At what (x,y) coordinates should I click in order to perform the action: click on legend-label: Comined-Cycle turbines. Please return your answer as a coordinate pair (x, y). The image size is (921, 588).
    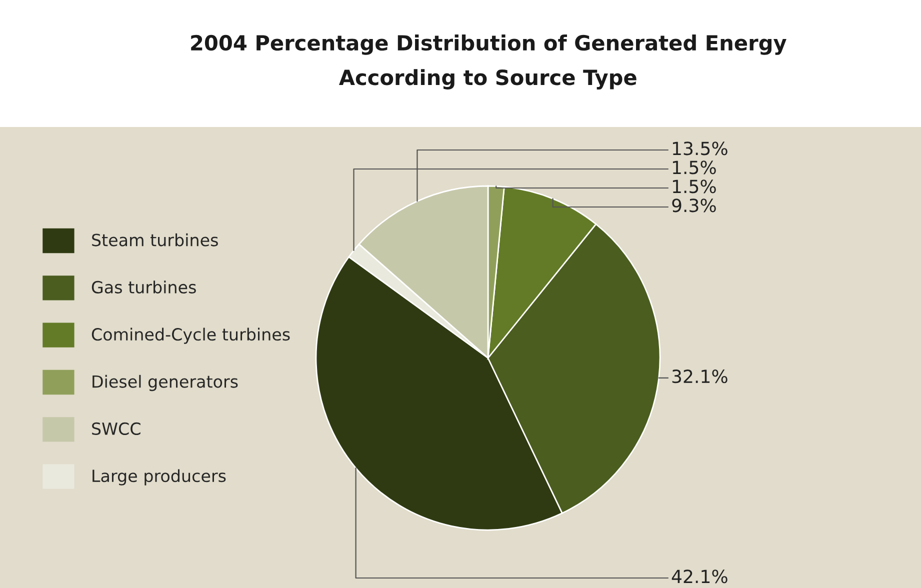
    Looking at the image, I should click on (191, 336).